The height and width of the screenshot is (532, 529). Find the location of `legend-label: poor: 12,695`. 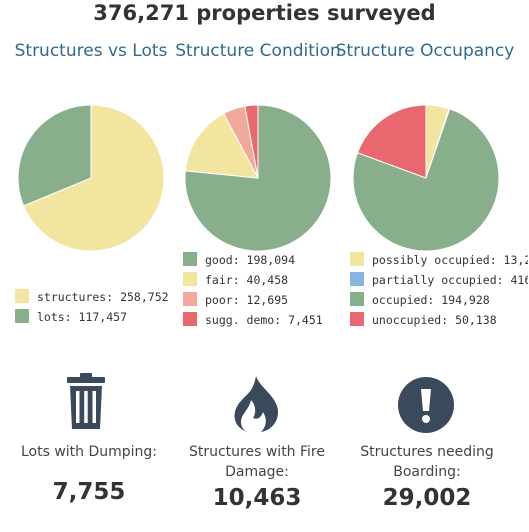

legend-label: poor: 12,695 is located at coordinates (247, 300).